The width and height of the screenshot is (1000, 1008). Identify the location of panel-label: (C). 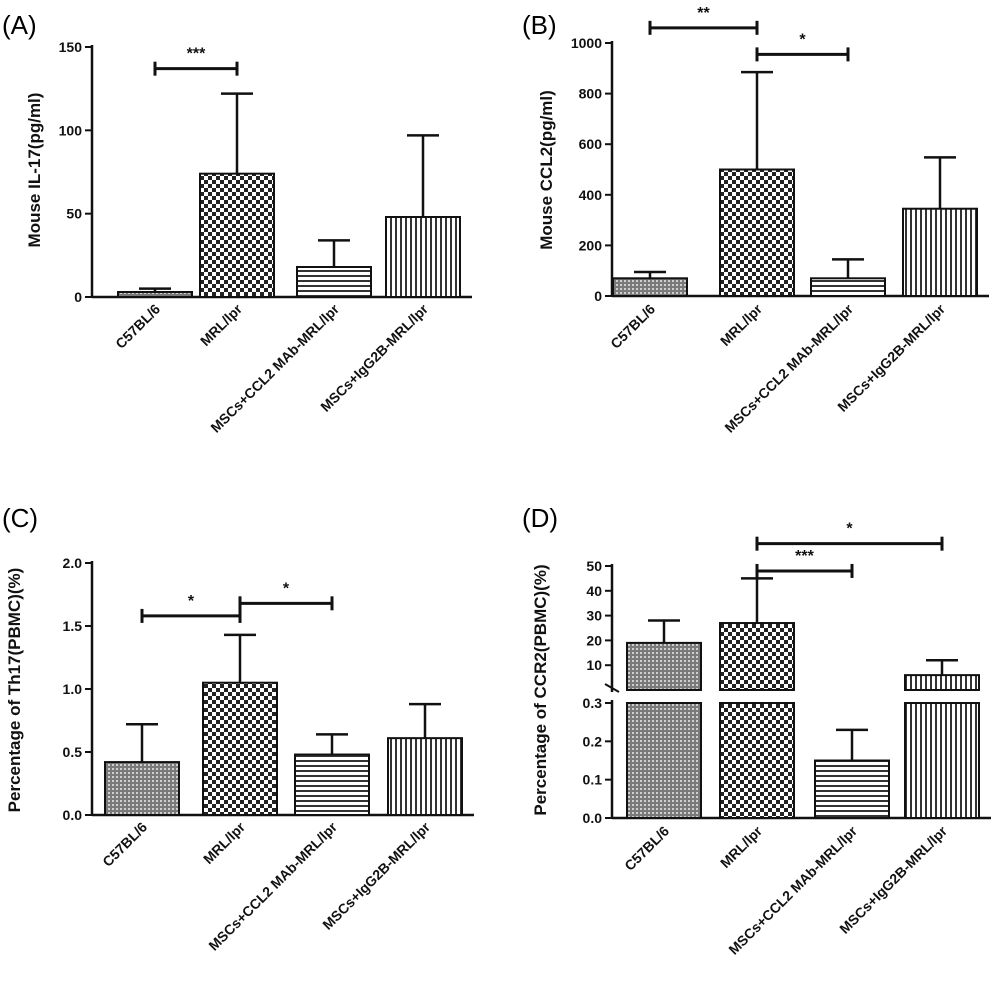
(20, 518).